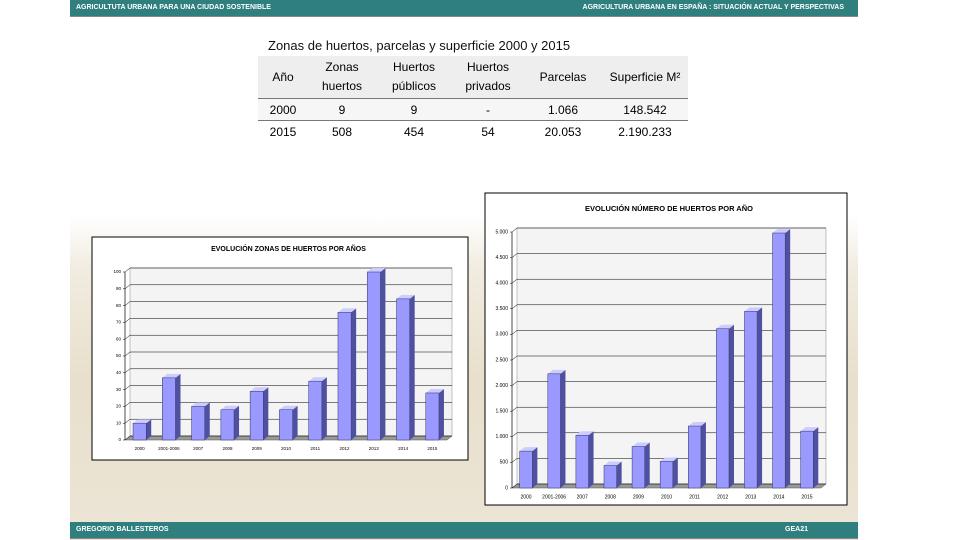  I want to click on table-cell: 1.066, so click(563, 109).